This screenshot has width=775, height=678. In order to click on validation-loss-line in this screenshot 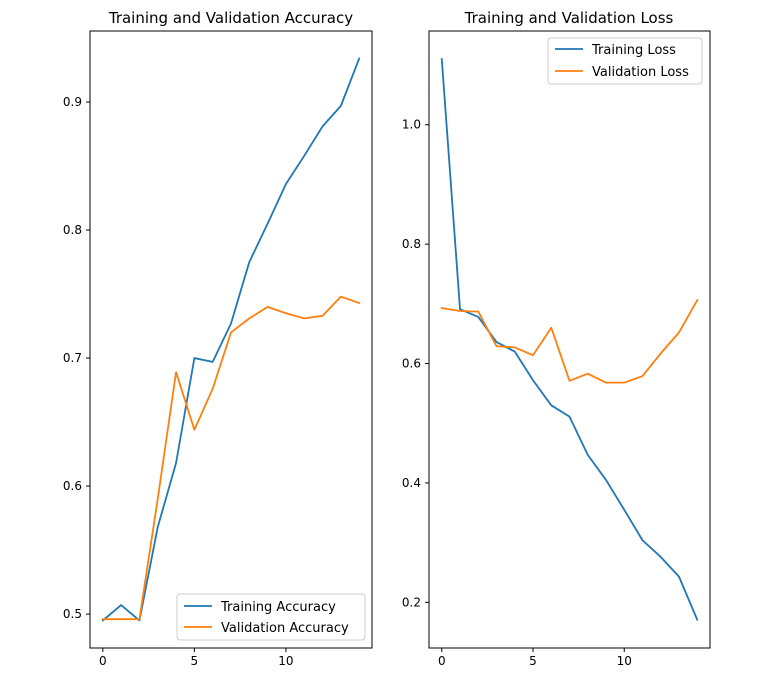, I will do `click(569, 341)`.